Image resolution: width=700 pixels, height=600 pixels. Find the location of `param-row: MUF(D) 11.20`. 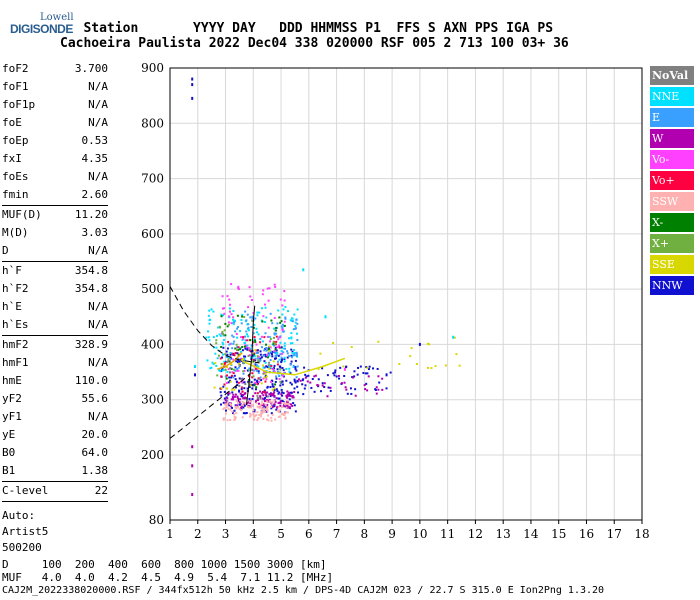

param-row: MUF(D) 11.20 is located at coordinates (55, 215).